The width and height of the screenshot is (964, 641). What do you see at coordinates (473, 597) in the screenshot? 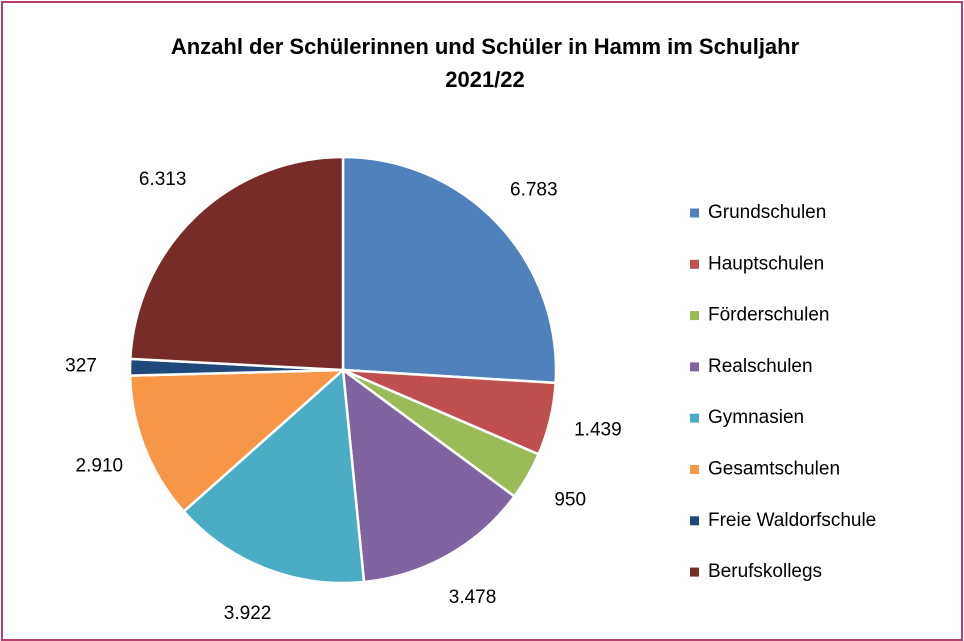
I see `data-label: 3.478` at bounding box center [473, 597].